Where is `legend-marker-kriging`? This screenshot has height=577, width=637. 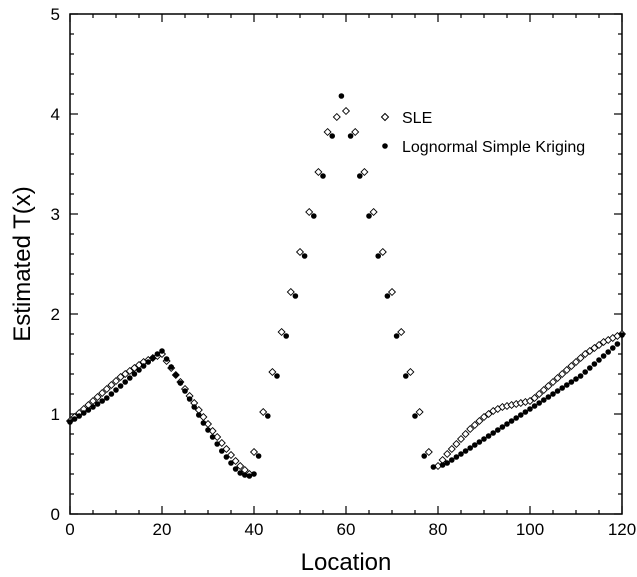
legend-marker-kriging is located at coordinates (385, 146).